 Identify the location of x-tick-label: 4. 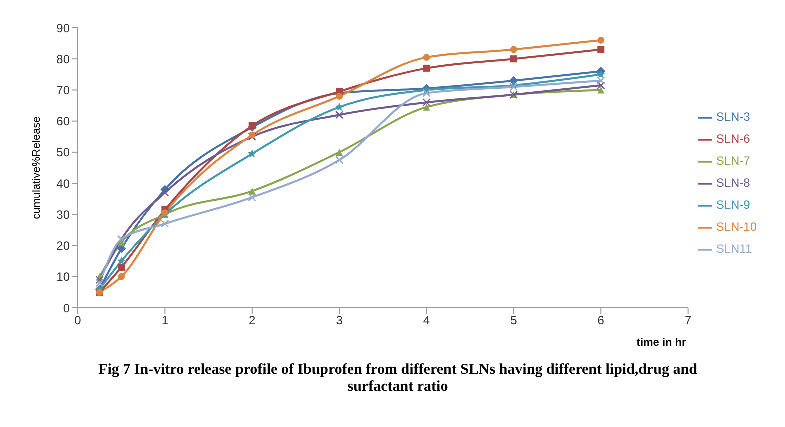
(426, 321).